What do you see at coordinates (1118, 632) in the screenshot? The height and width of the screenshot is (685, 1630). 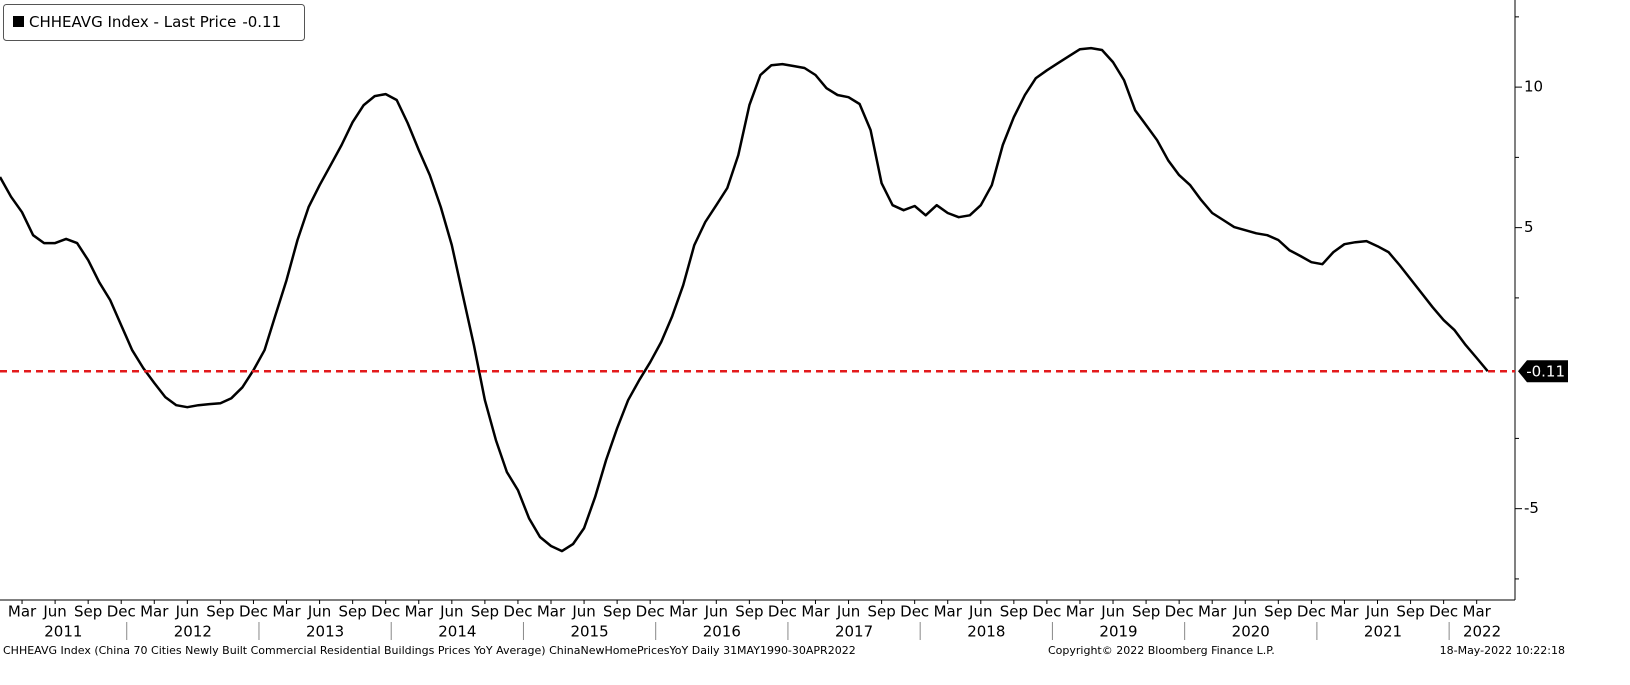 I see `year-label: 2019` at bounding box center [1118, 632].